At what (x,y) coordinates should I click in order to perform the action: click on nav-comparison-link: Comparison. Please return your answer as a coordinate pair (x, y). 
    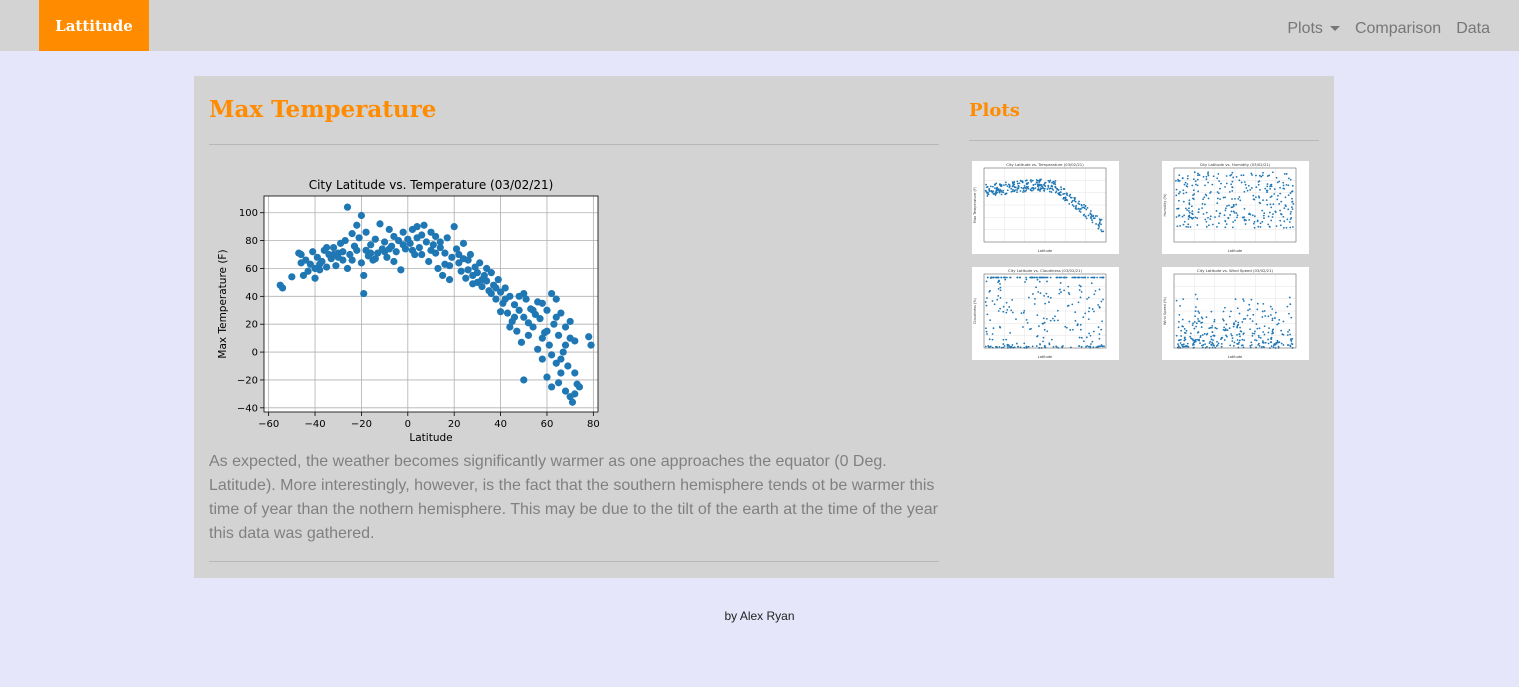
    Looking at the image, I should click on (1398, 28).